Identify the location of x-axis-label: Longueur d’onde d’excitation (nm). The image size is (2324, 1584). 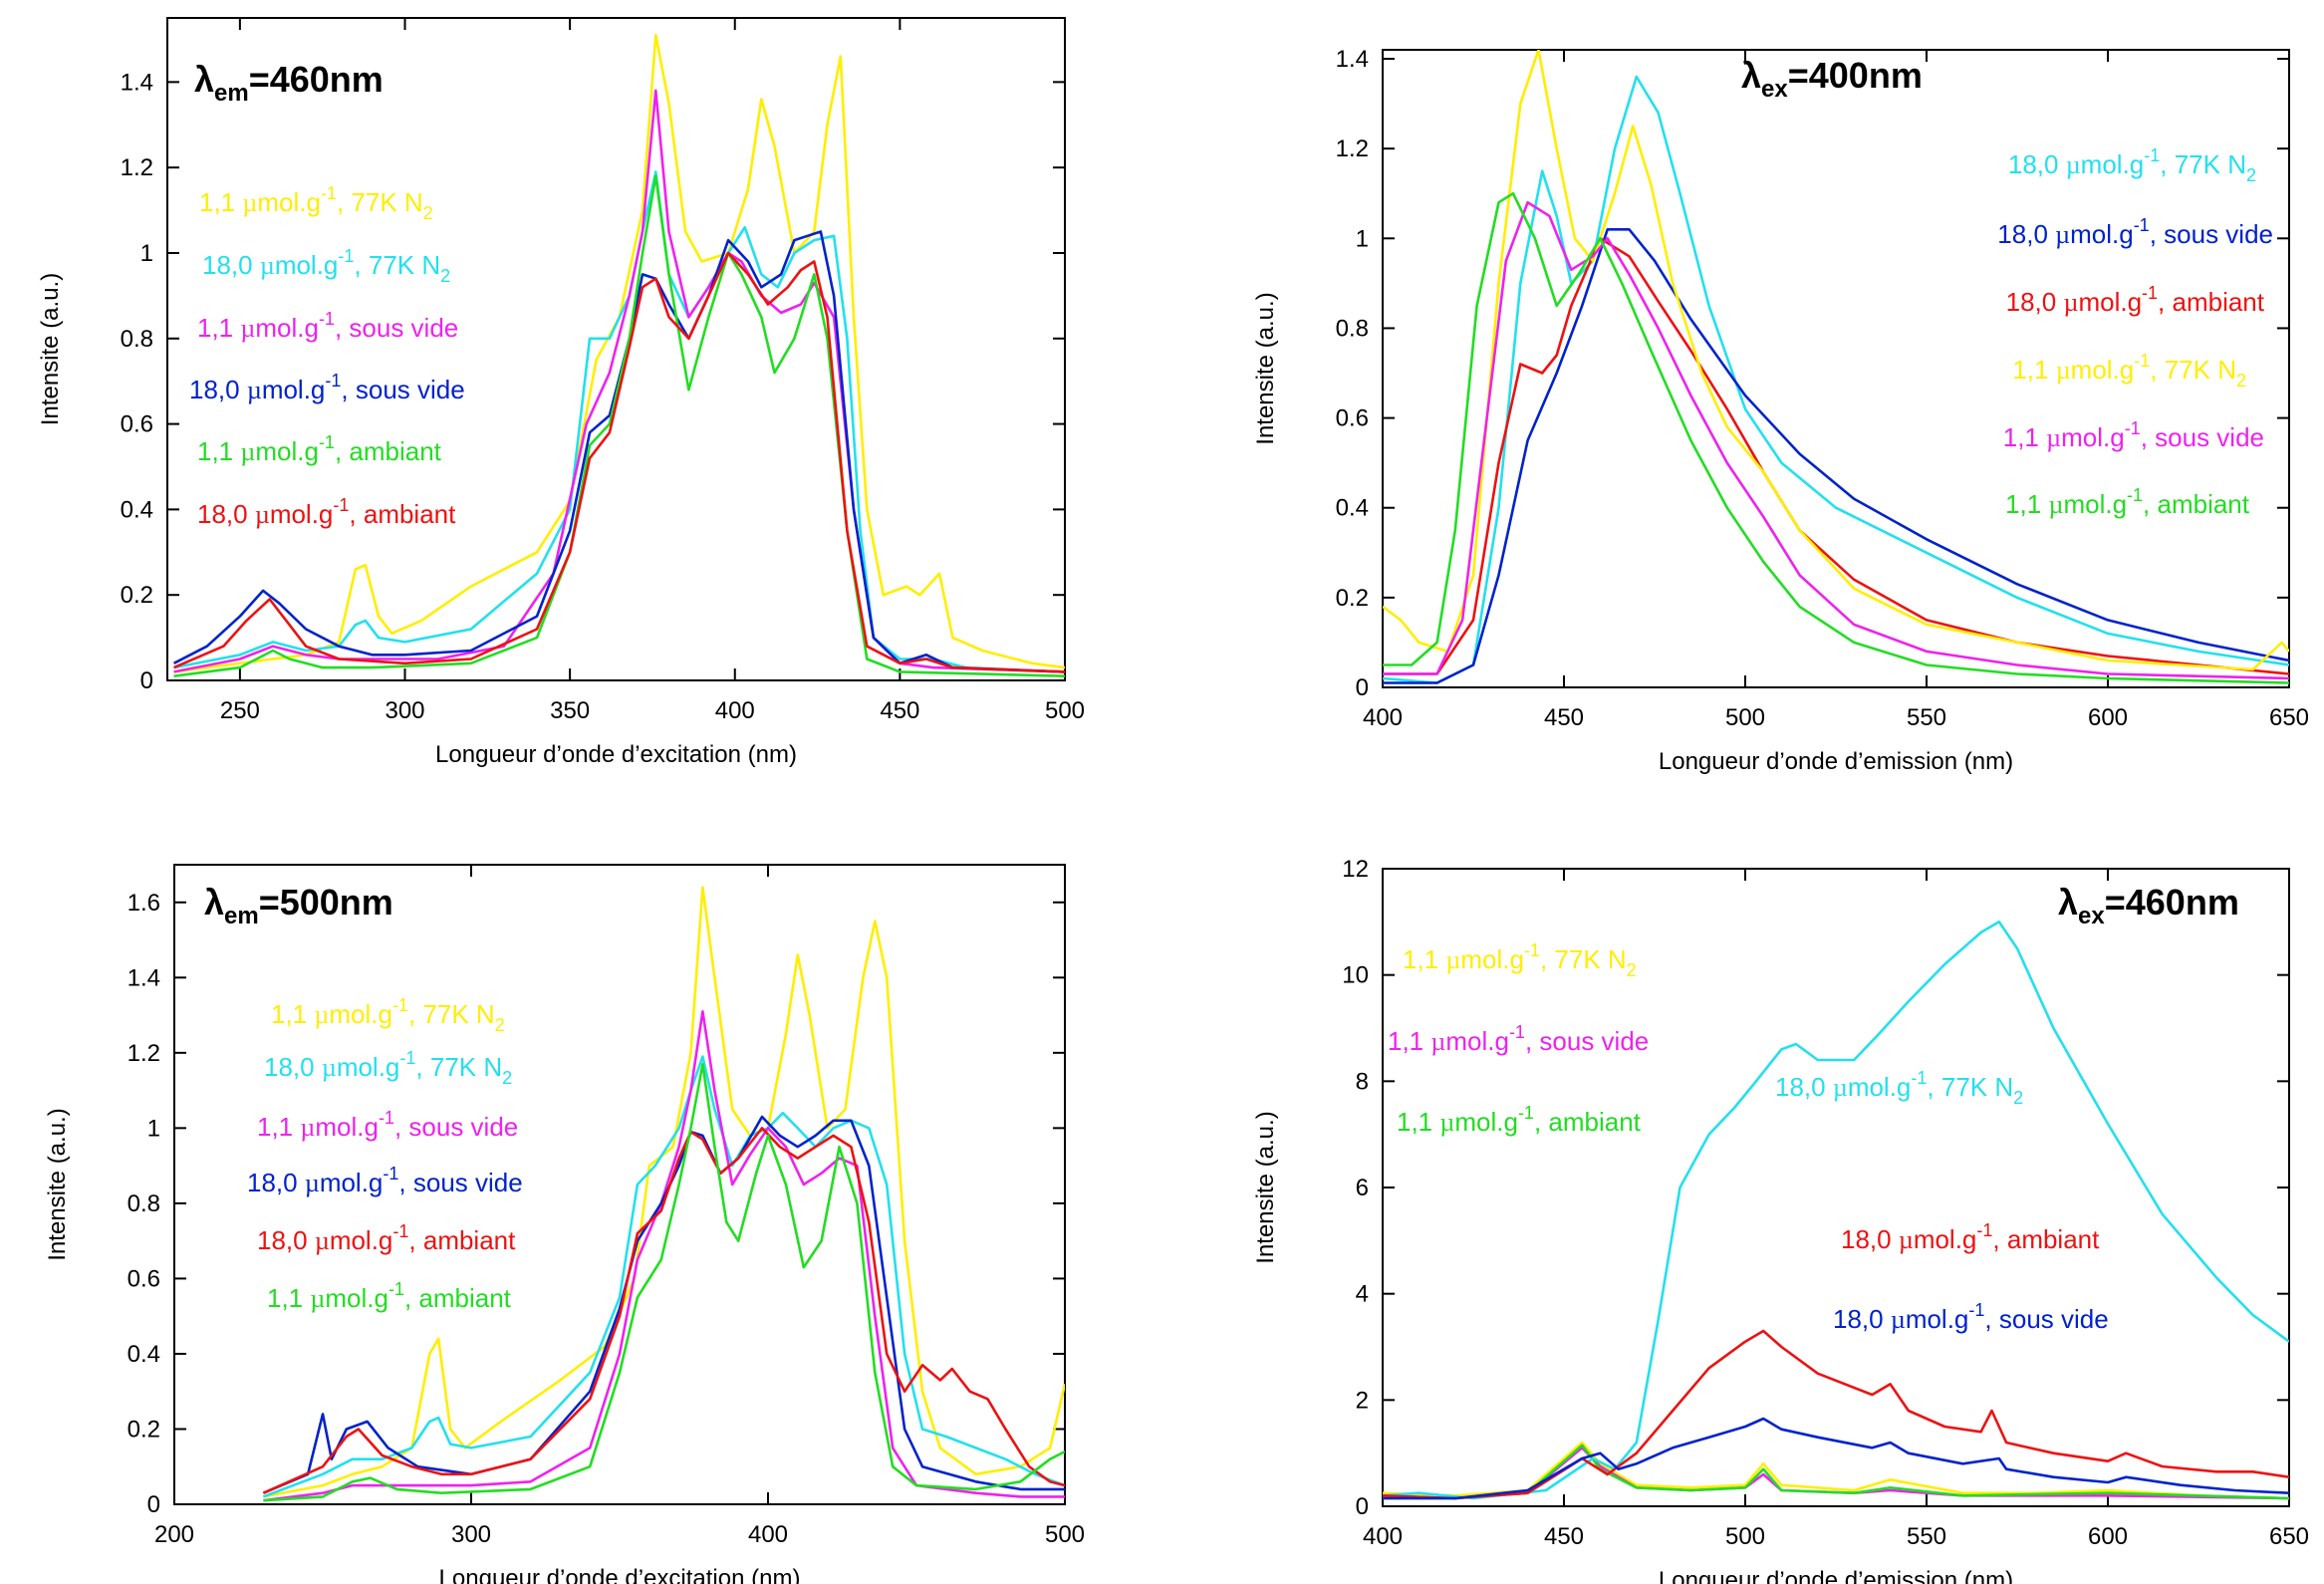
(620, 1574).